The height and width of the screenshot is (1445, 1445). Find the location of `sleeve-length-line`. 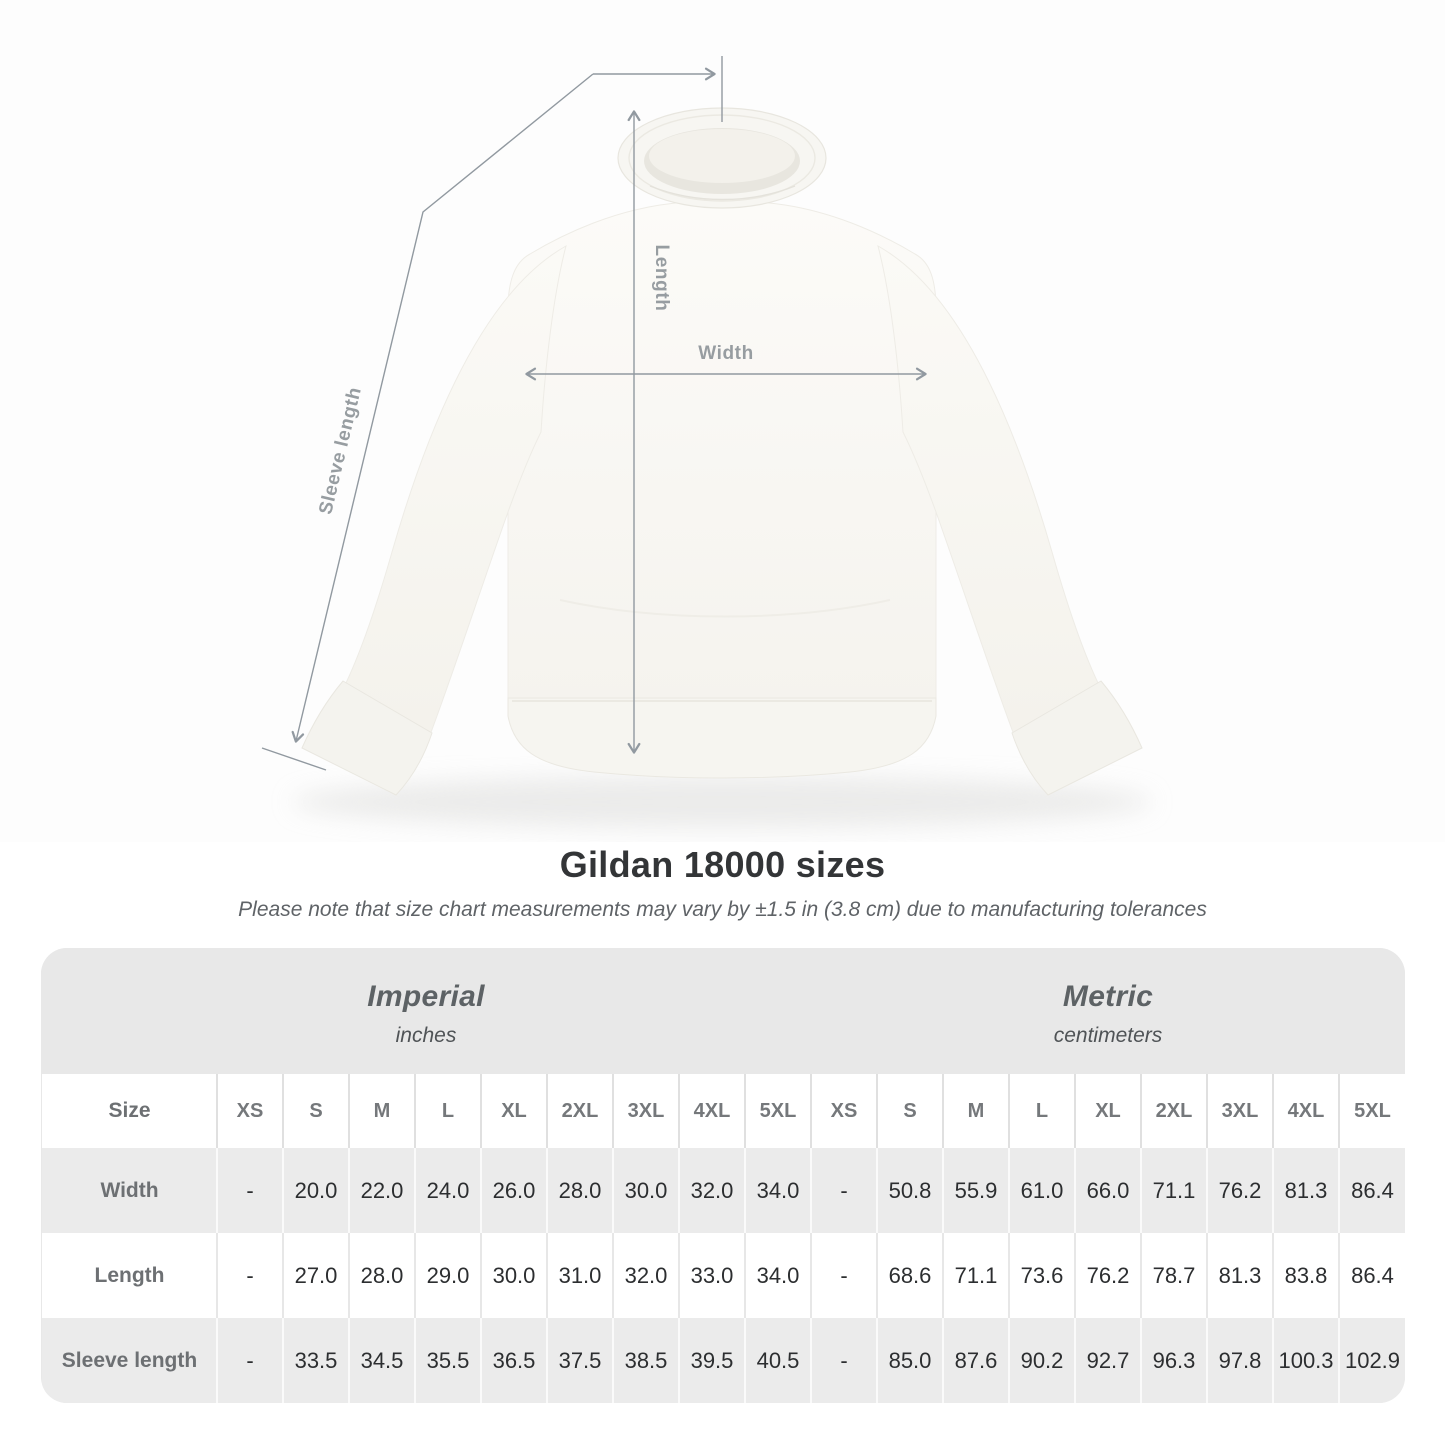

sleeve-length-line is located at coordinates (442, 408).